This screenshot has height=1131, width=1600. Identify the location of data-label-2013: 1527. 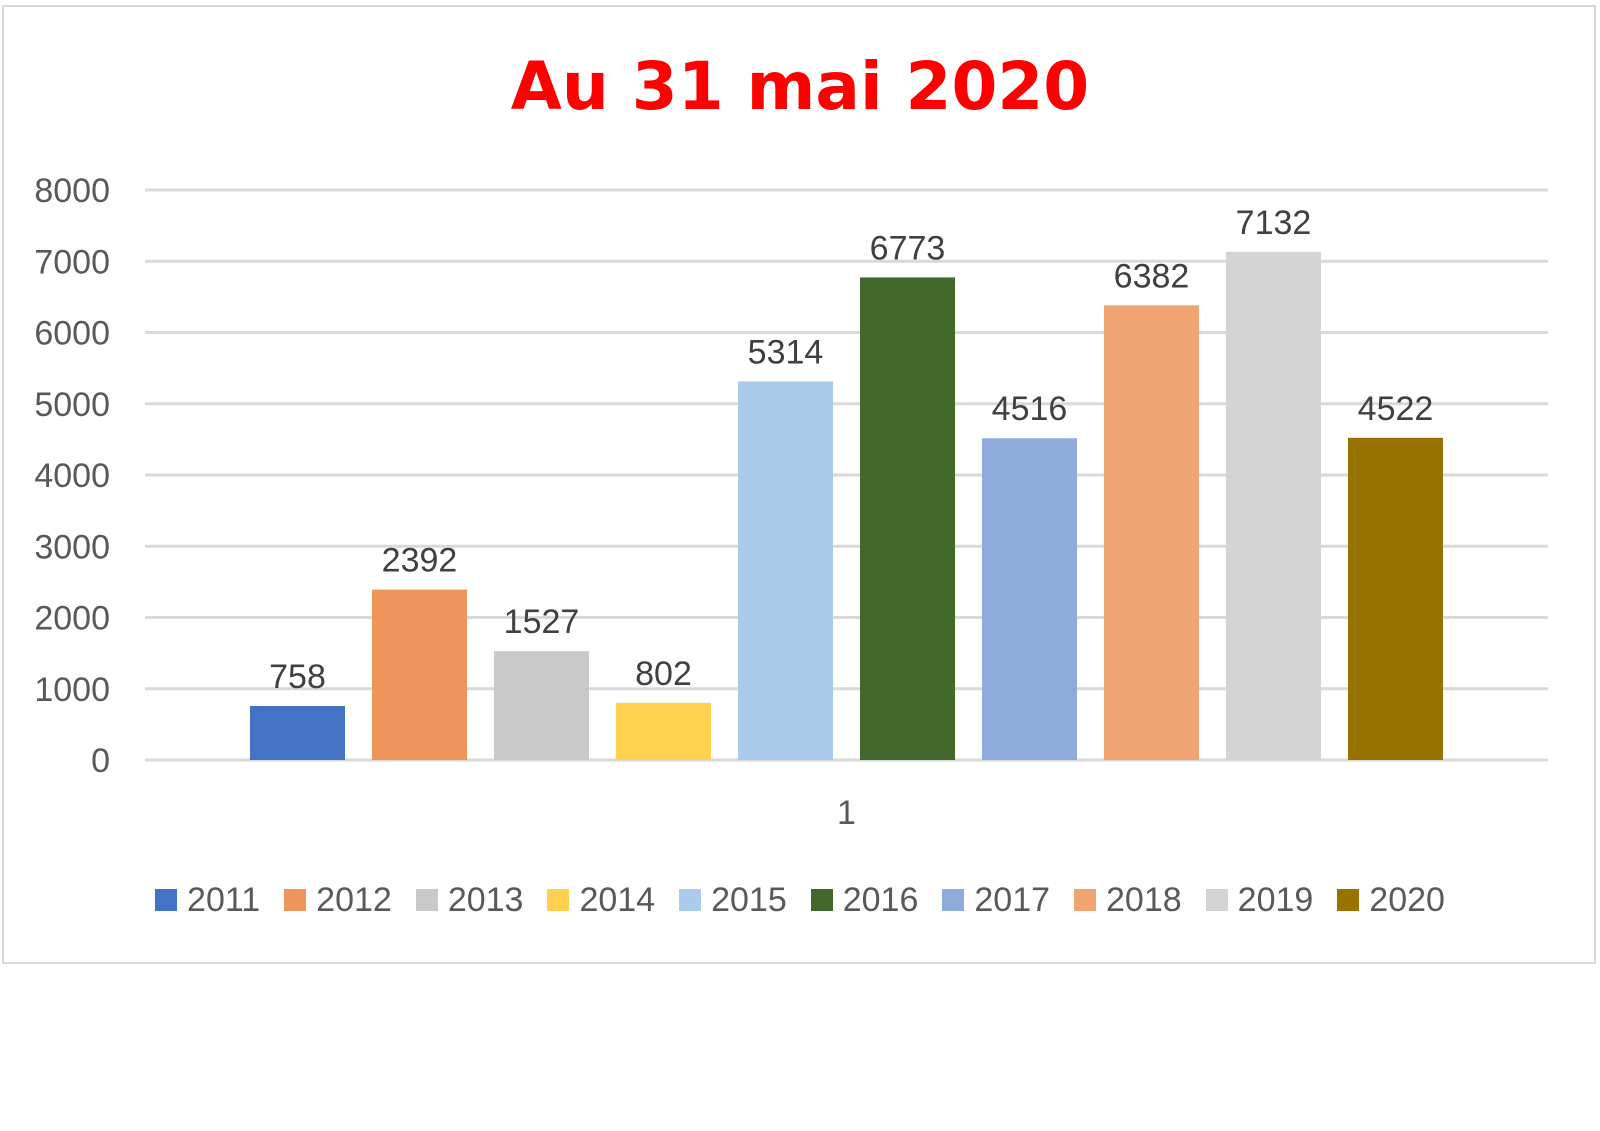
(542, 622).